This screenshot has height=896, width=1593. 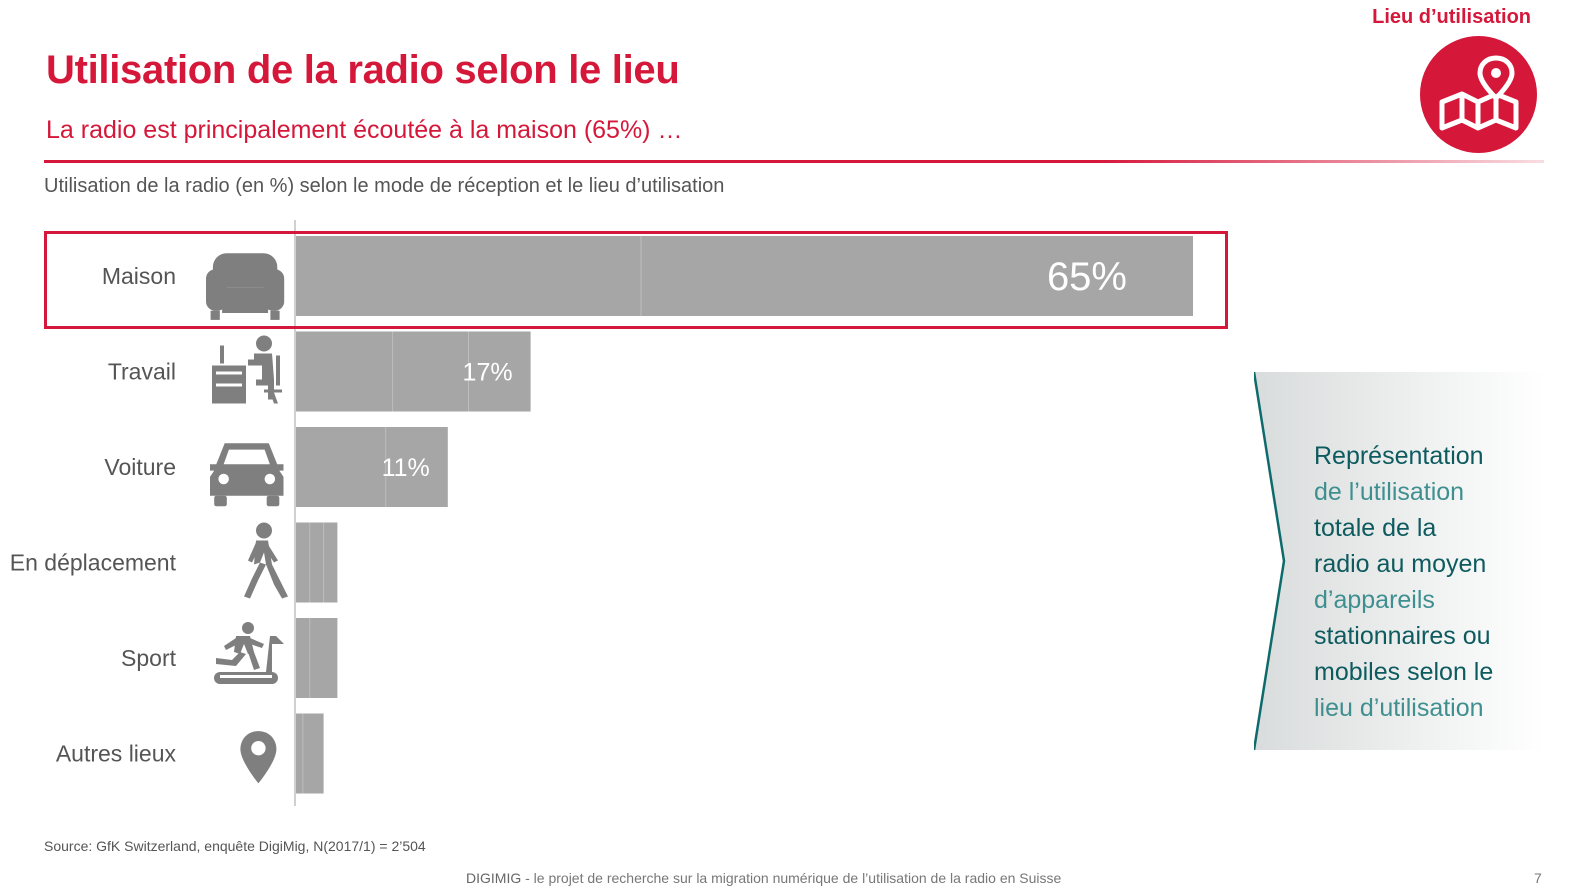 I want to click on category-label: Travail, so click(x=142, y=372).